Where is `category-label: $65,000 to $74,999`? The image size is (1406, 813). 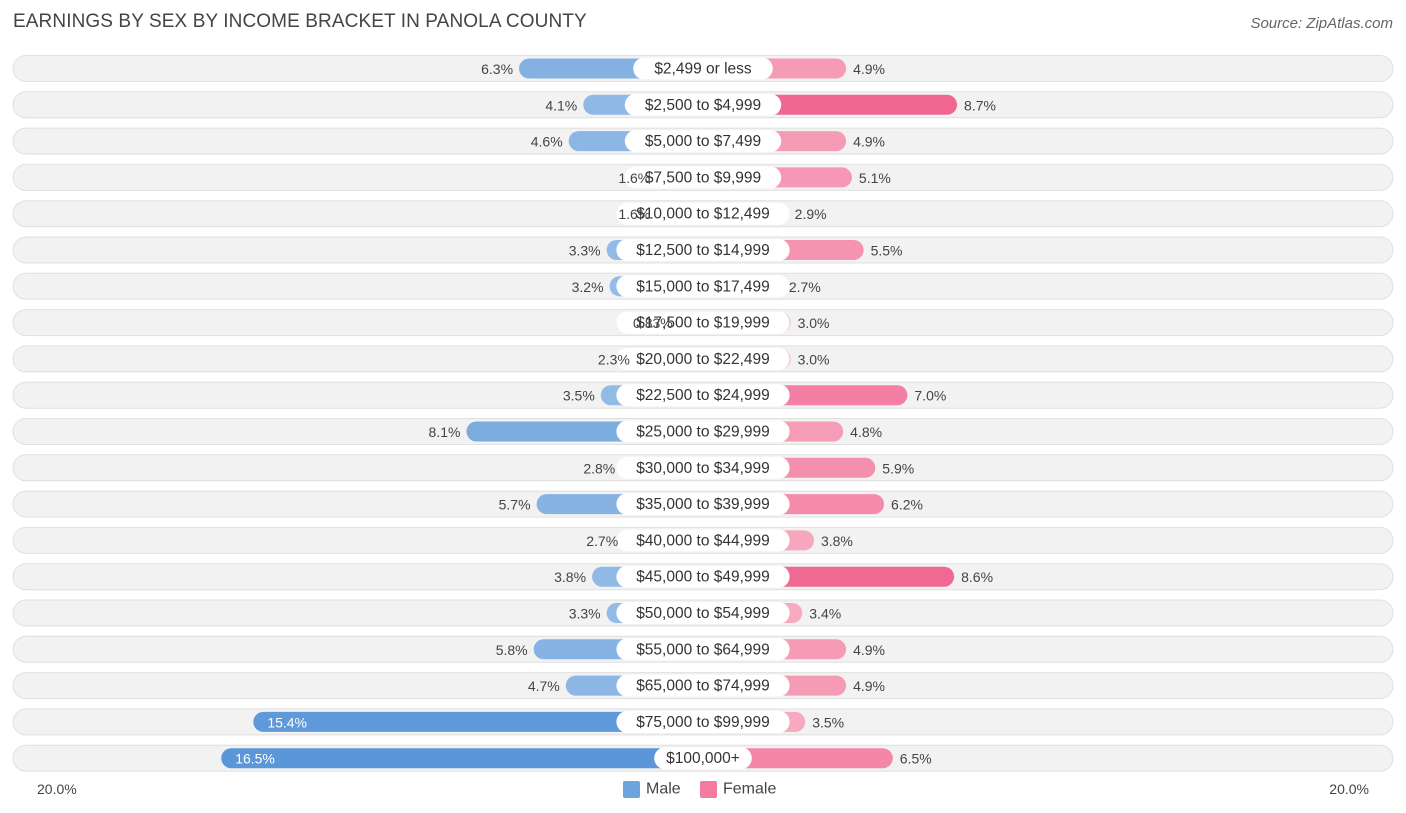
category-label: $65,000 to $74,999 is located at coordinates (703, 686).